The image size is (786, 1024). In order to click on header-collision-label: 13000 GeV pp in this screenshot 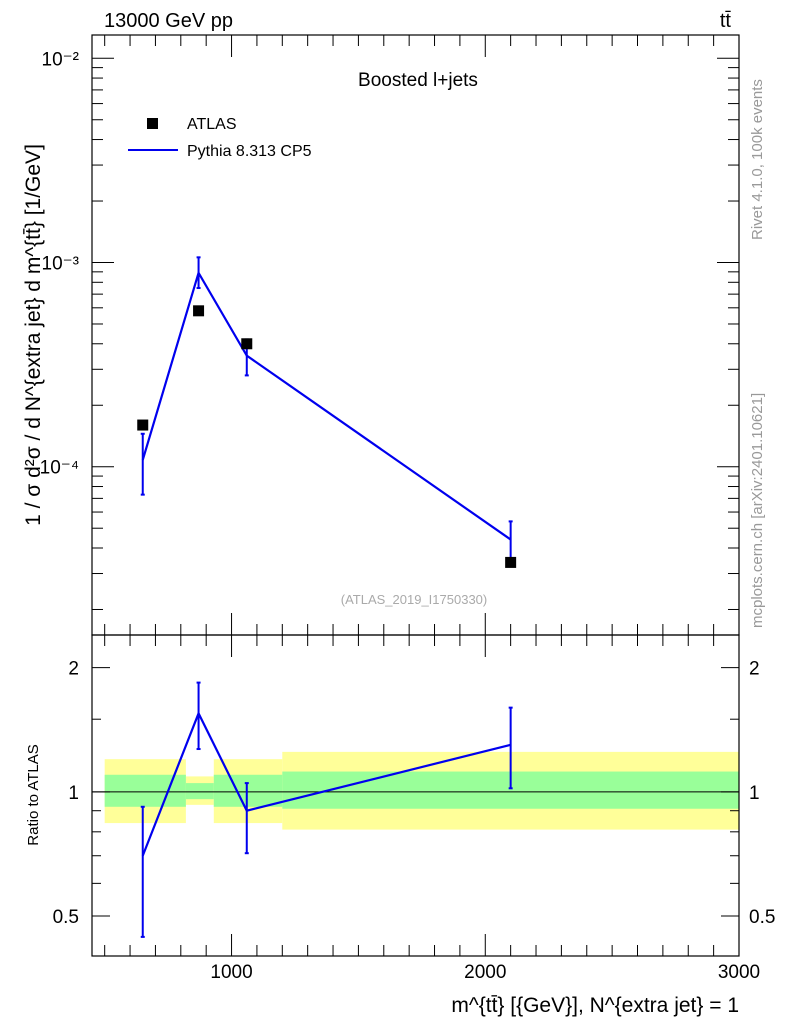, I will do `click(168, 21)`.